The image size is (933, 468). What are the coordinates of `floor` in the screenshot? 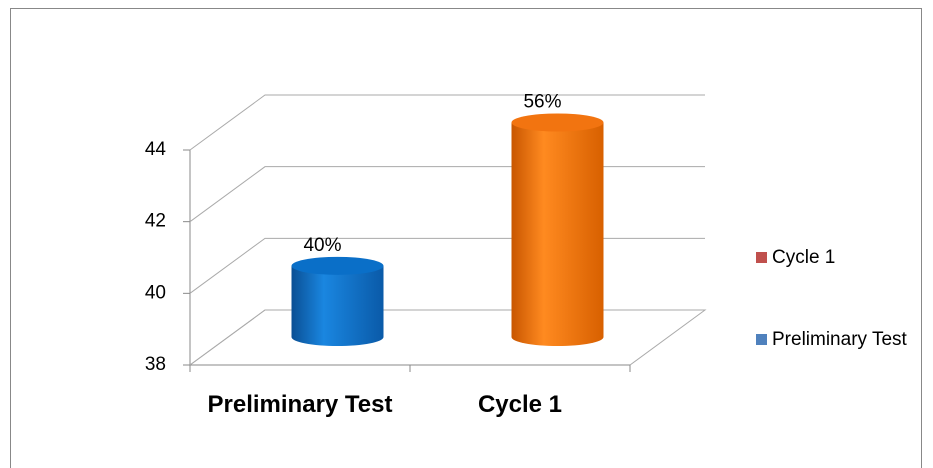 It's located at (447, 337).